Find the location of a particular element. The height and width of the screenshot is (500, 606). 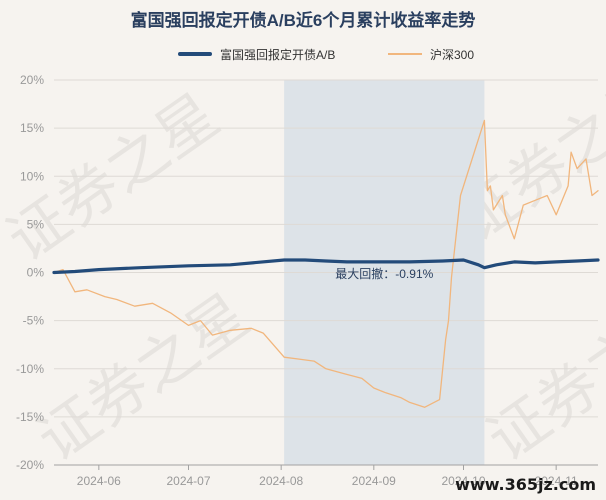

site-brand-text: www.365jz.com is located at coordinates (525, 484).